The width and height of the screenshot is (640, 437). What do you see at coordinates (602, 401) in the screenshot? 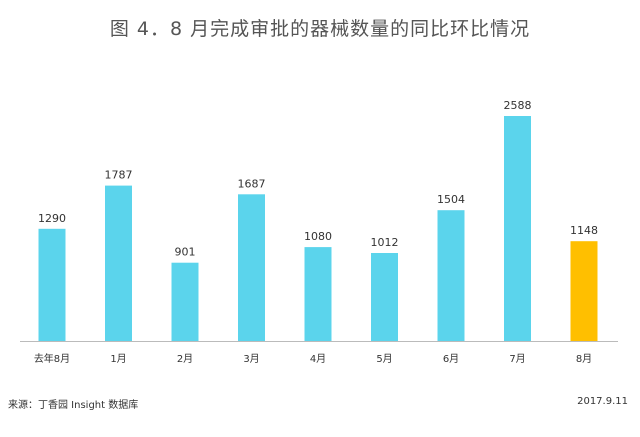
I see `date-note: 2017.9.11` at bounding box center [602, 401].